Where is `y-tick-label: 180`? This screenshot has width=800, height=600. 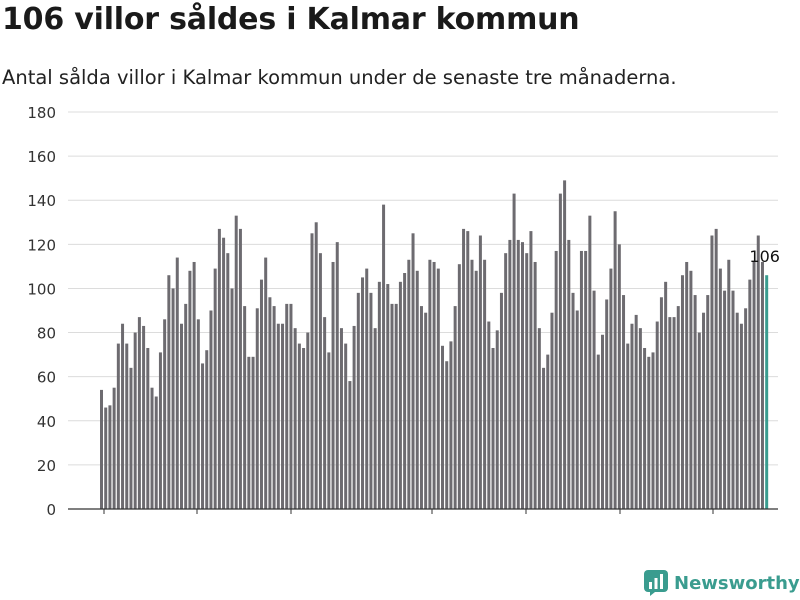
y-tick-label: 180 is located at coordinates (41, 113).